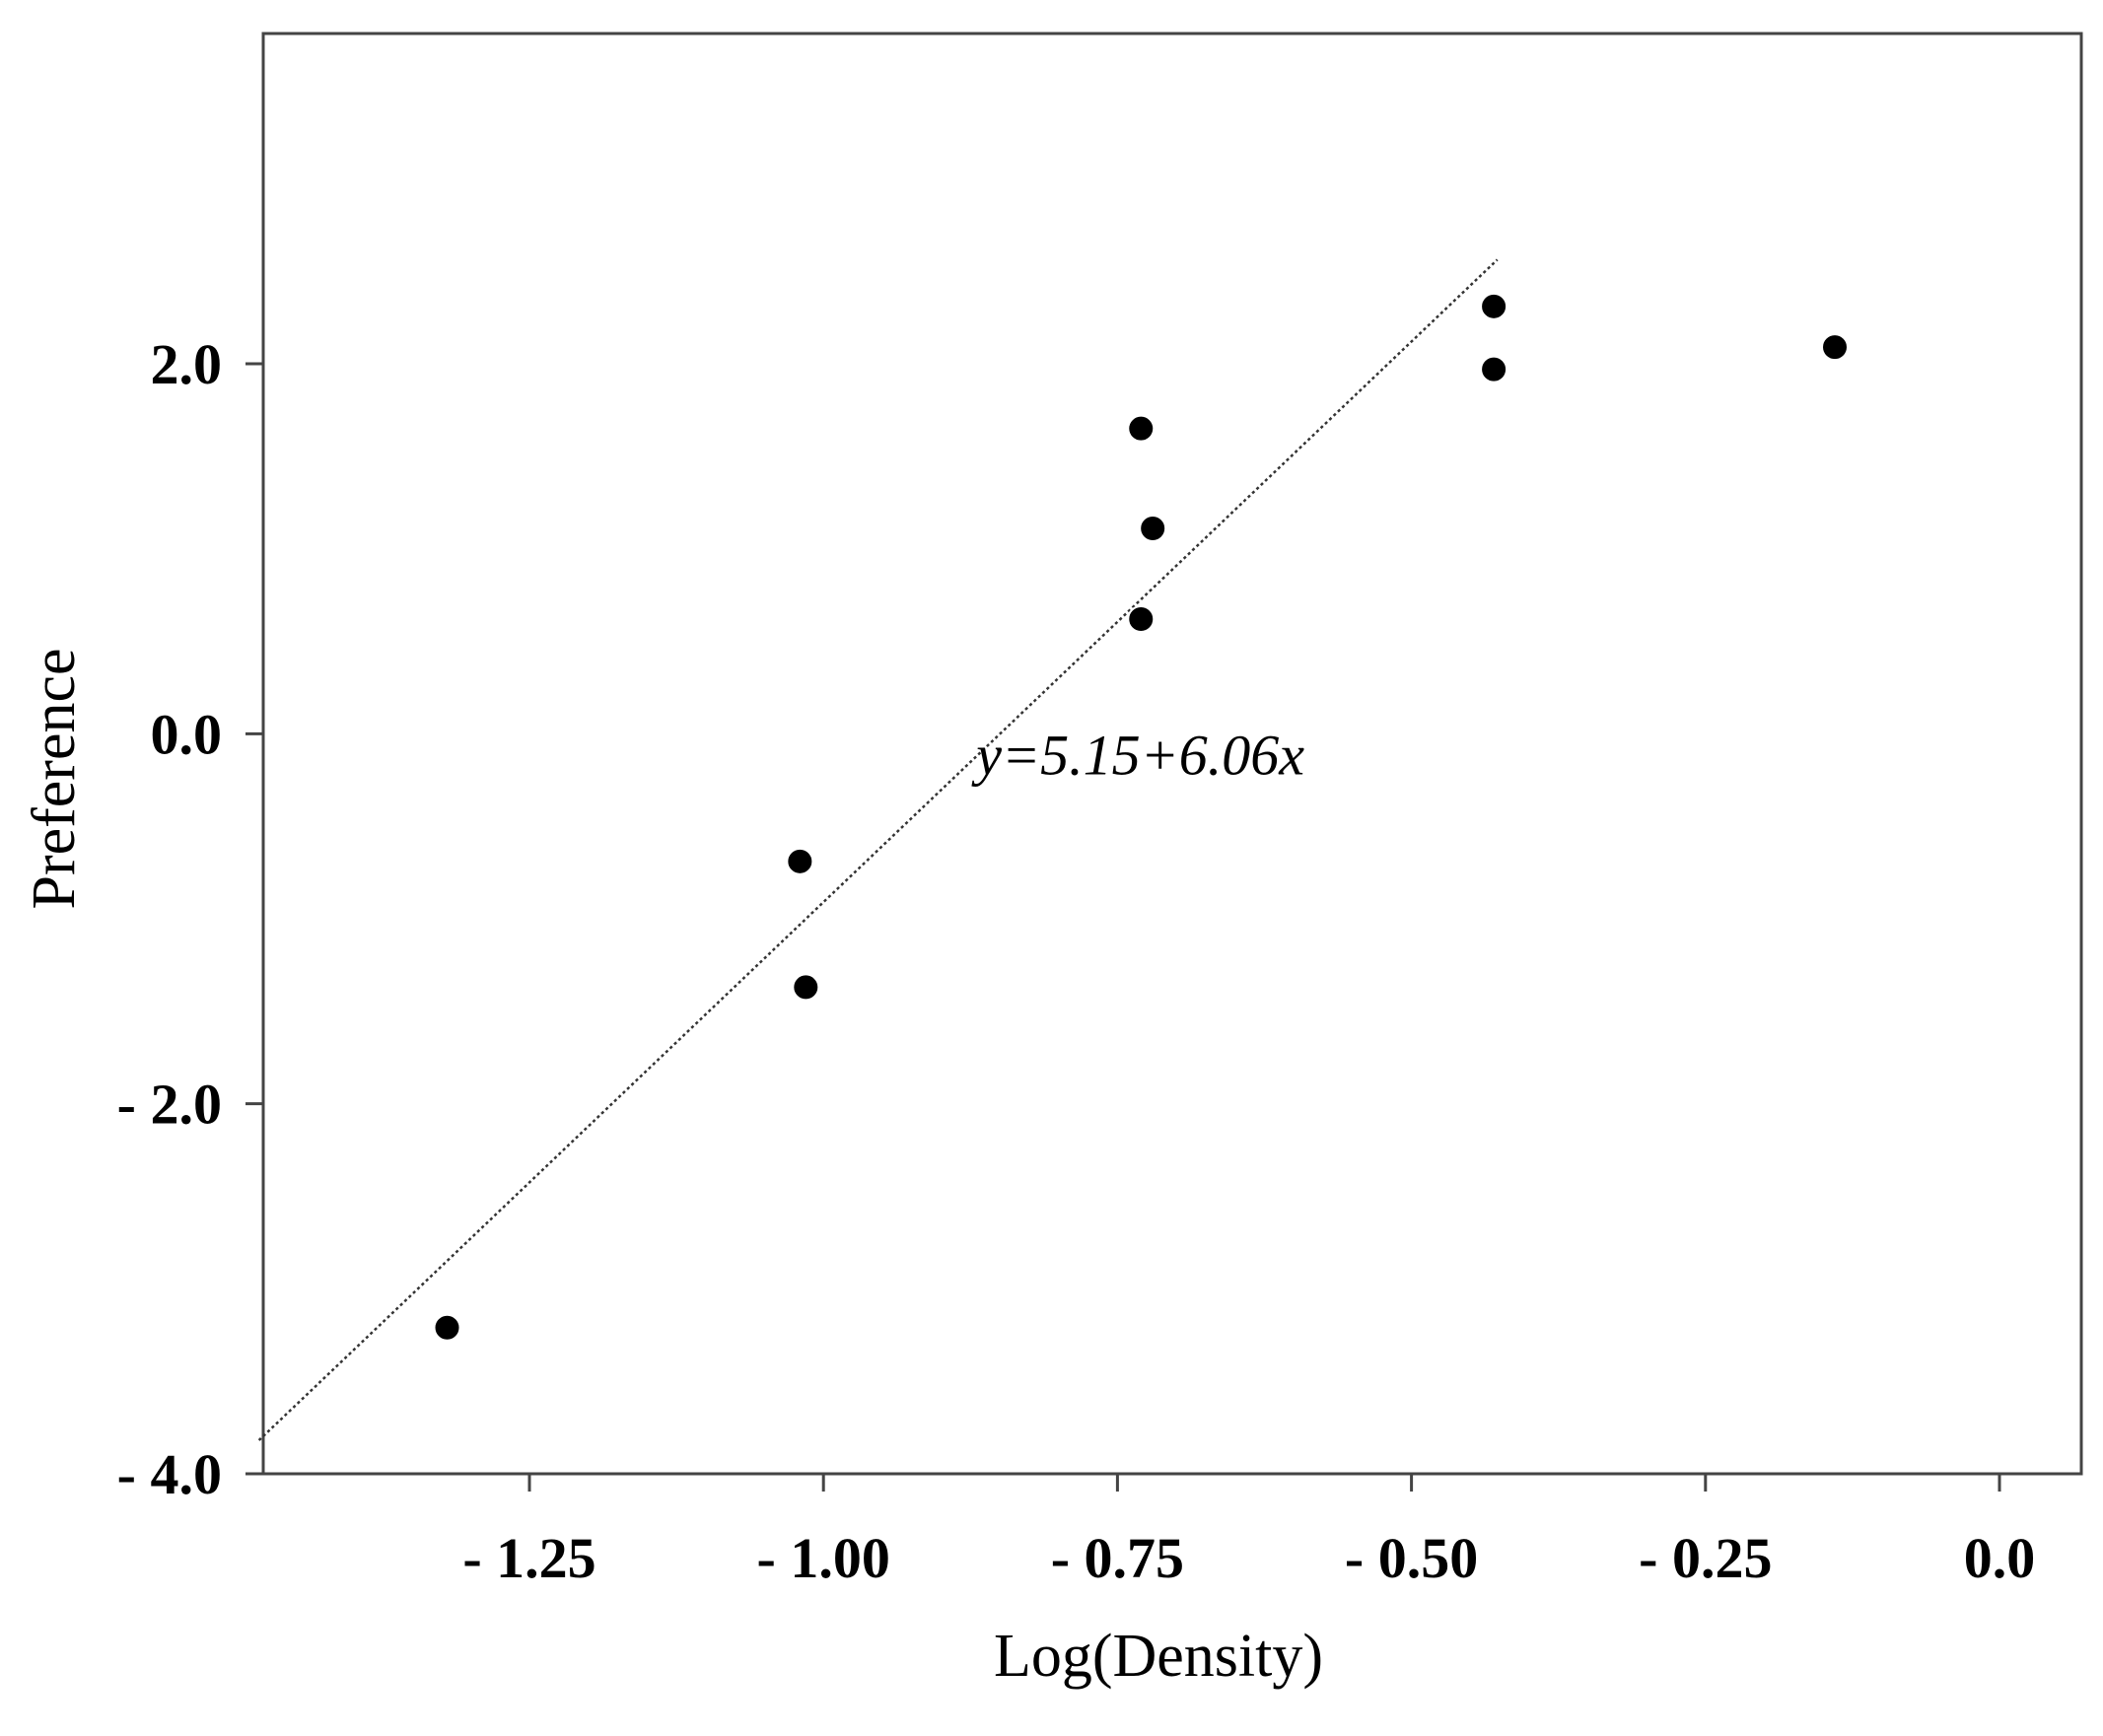 The height and width of the screenshot is (1736, 2103). Describe the element at coordinates (2000, 1558) in the screenshot. I see `x-tick-label: 0.0` at that location.